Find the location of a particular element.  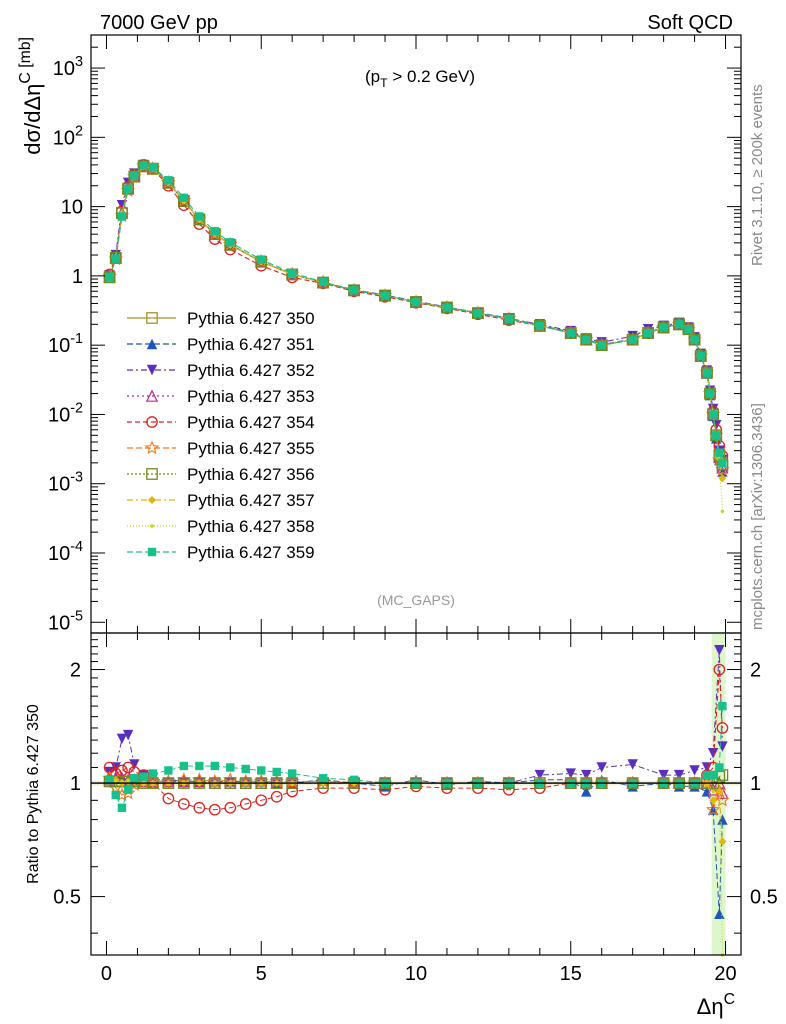

legend-item: Pythia 6.427 352 is located at coordinates (221, 370).